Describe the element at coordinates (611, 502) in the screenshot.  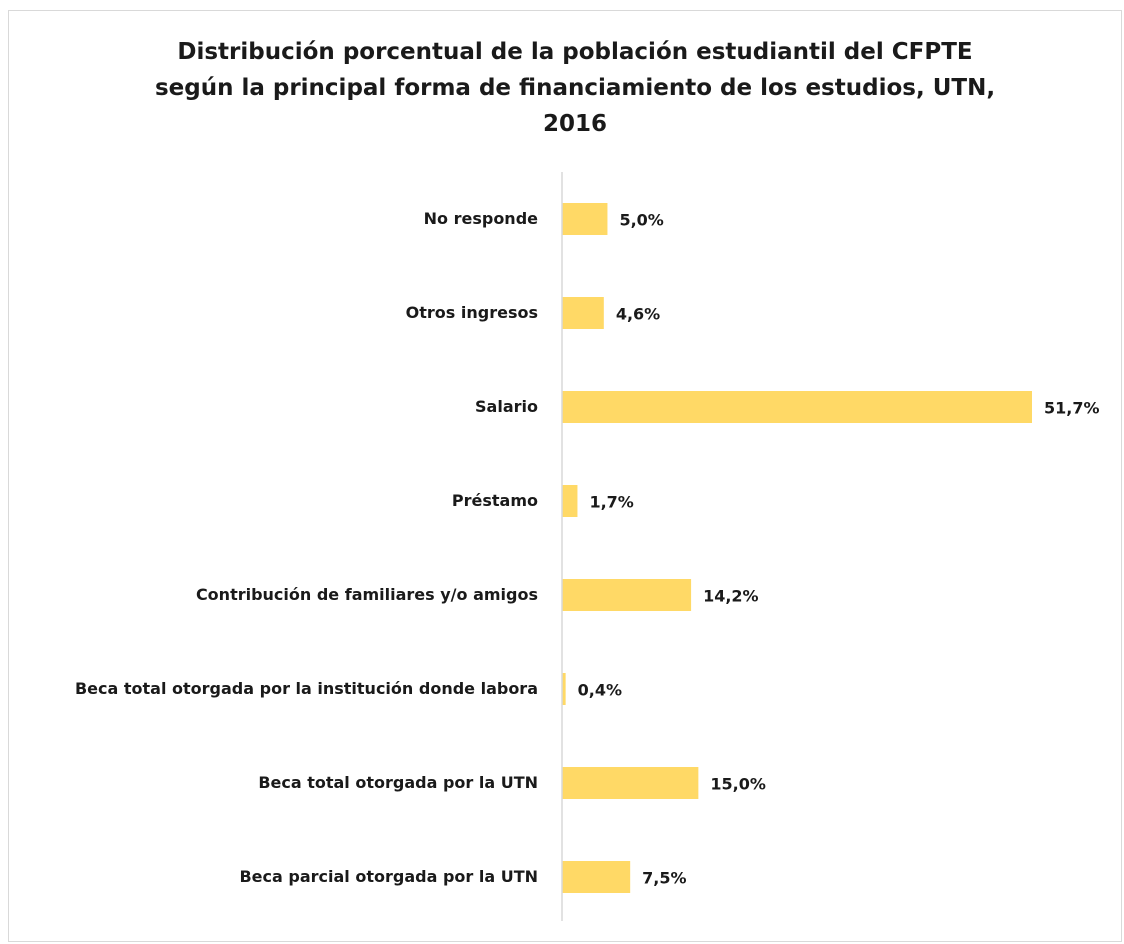
I see `data-label: 1,7%` at that location.